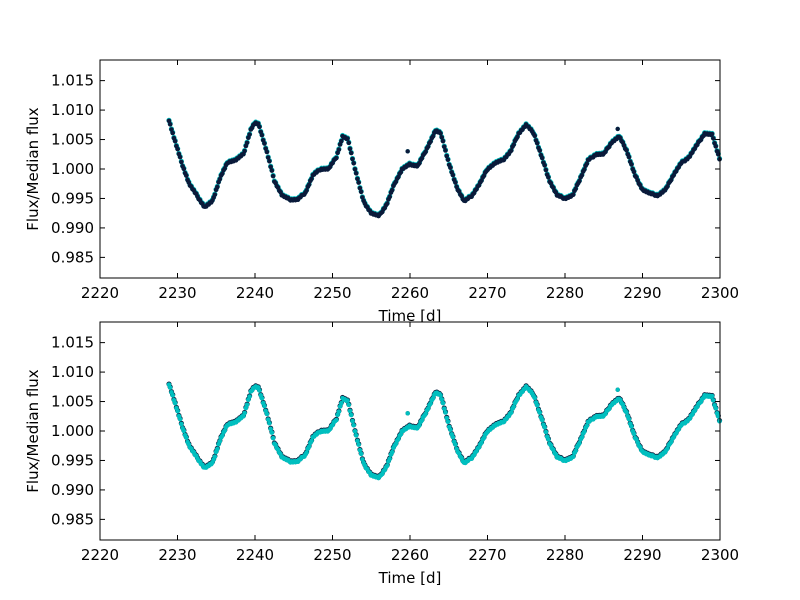 This screenshot has height=600, width=800. What do you see at coordinates (407, 151) in the screenshot?
I see `outlier-point` at bounding box center [407, 151].